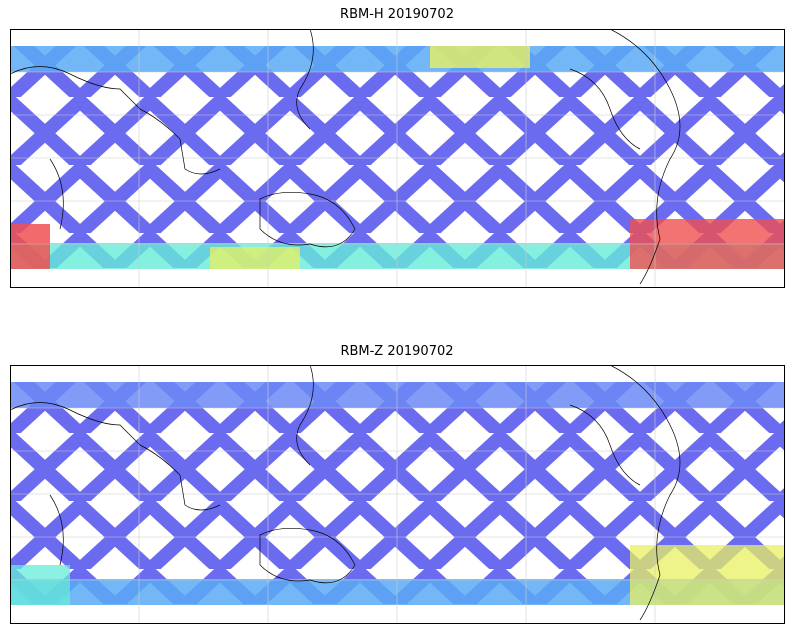 Image resolution: width=794 pixels, height=633 pixels. What do you see at coordinates (707, 575) in the screenshot?
I see `south-atlantic-highlight` at bounding box center [707, 575].